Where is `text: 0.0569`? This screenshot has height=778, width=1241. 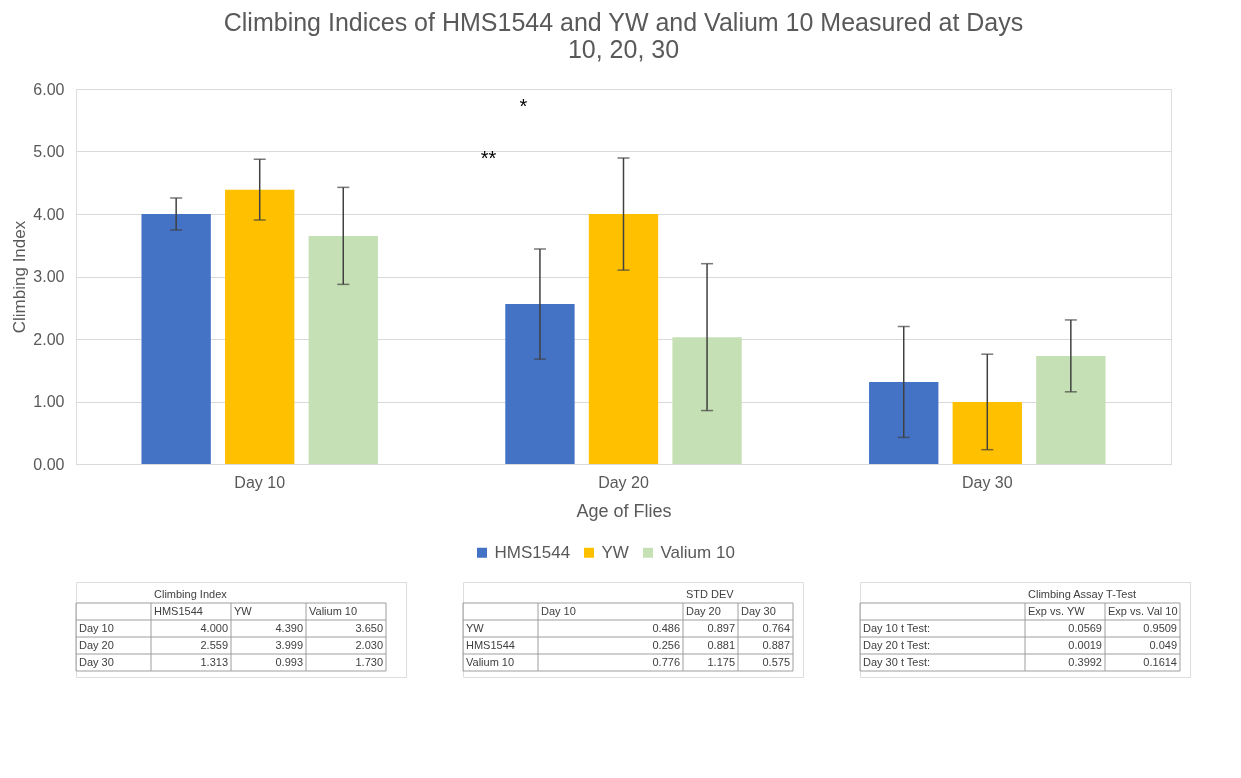
text: 0.0569 is located at coordinates (1085, 627).